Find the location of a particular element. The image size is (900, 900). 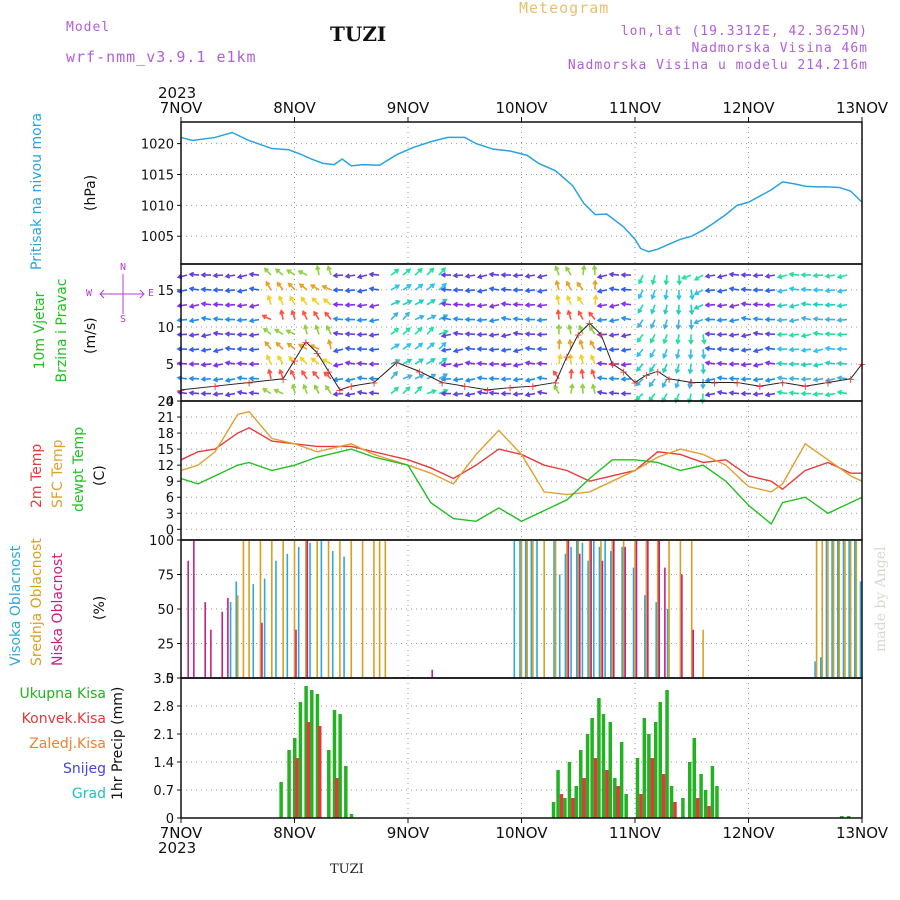

y-tick-label: 1015 is located at coordinates (157, 175).